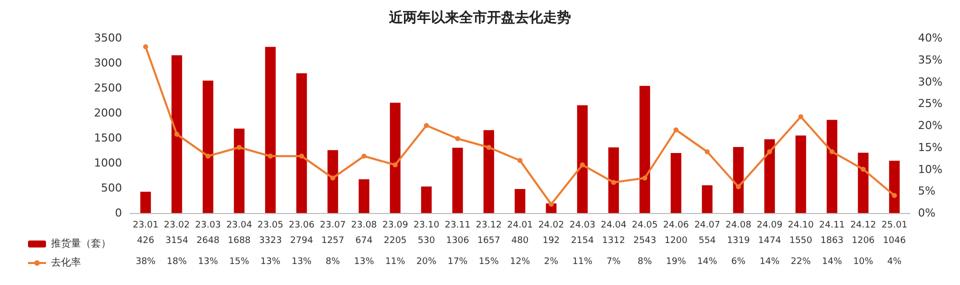 The height and width of the screenshot is (285, 960). Describe the element at coordinates (488, 241) in the screenshot. I see `data-label: 1657` at that location.